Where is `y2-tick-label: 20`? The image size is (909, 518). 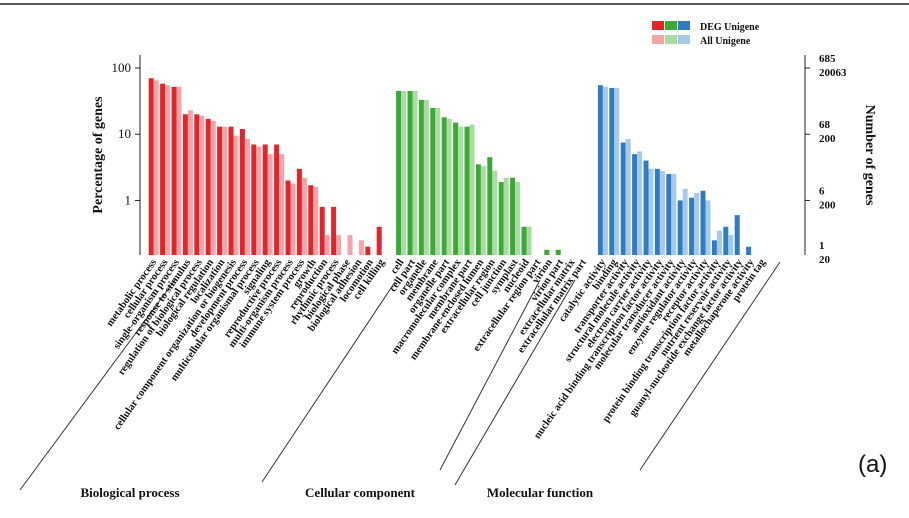
y2-tick-label: 20 is located at coordinates (825, 260).